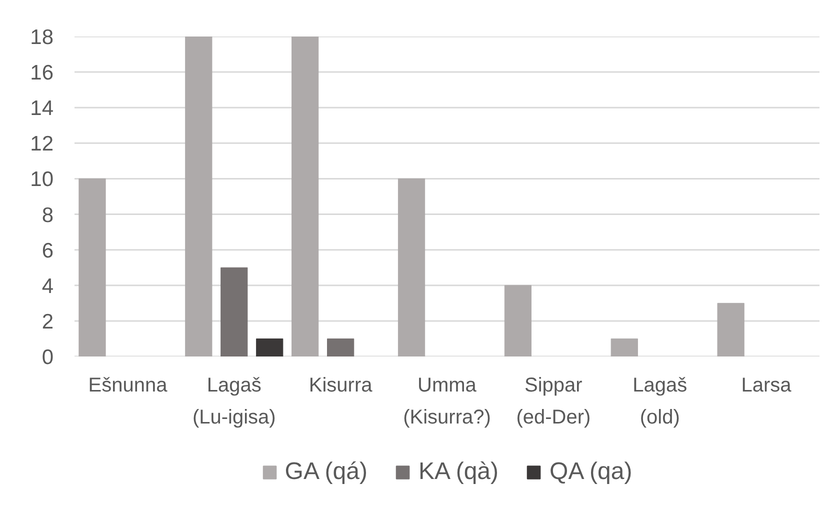  What do you see at coordinates (42, 73) in the screenshot?
I see `y-tick-label: 16` at bounding box center [42, 73].